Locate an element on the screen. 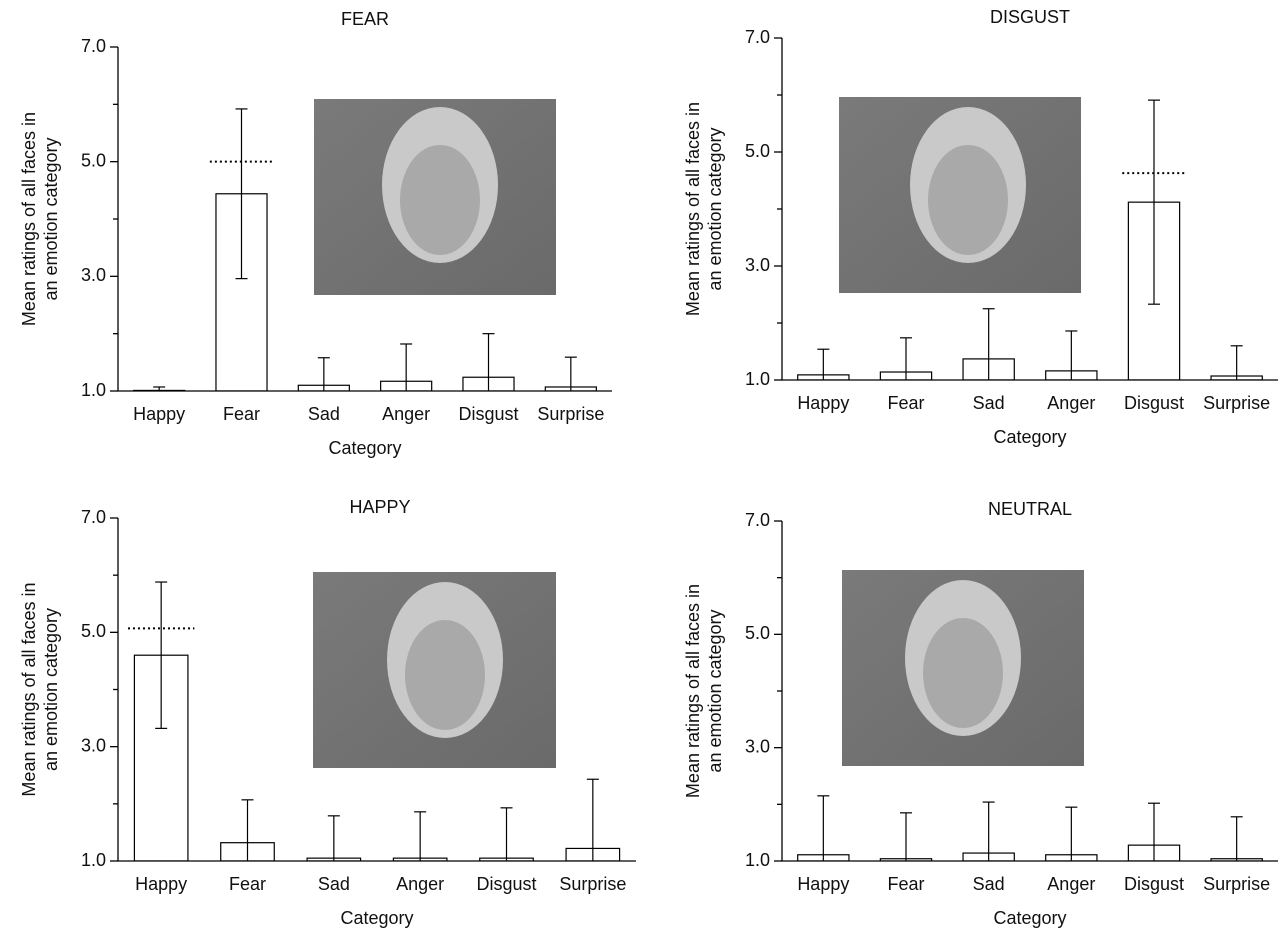 The height and width of the screenshot is (936, 1285). photo-neutral is located at coordinates (963, 668).